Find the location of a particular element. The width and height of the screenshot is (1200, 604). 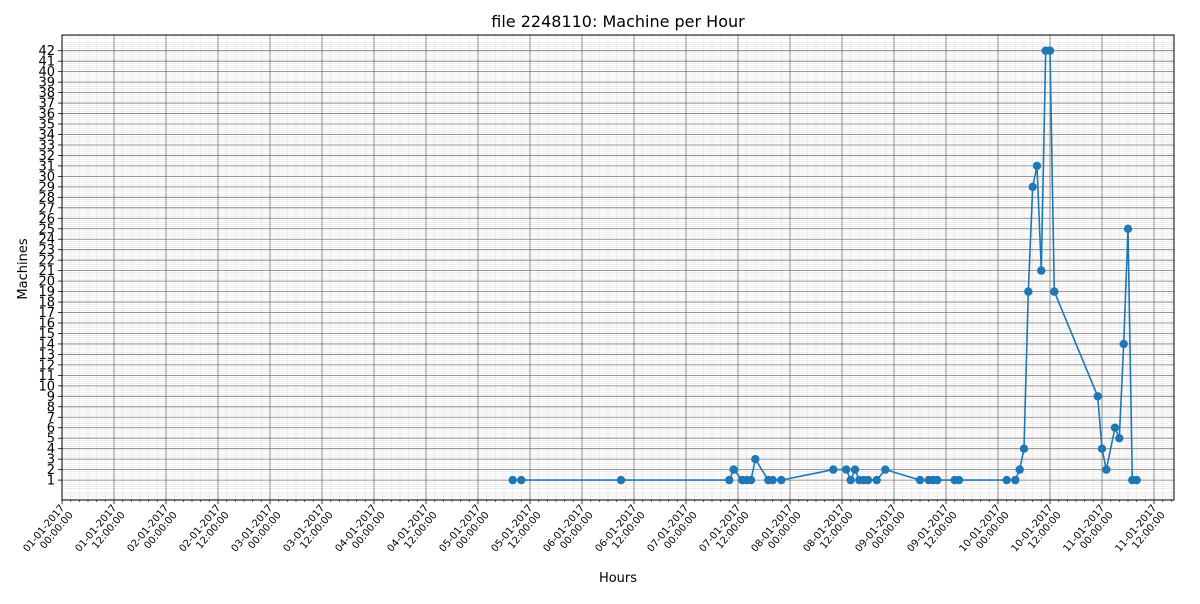

y-tick-label: 20 is located at coordinates (46, 282).